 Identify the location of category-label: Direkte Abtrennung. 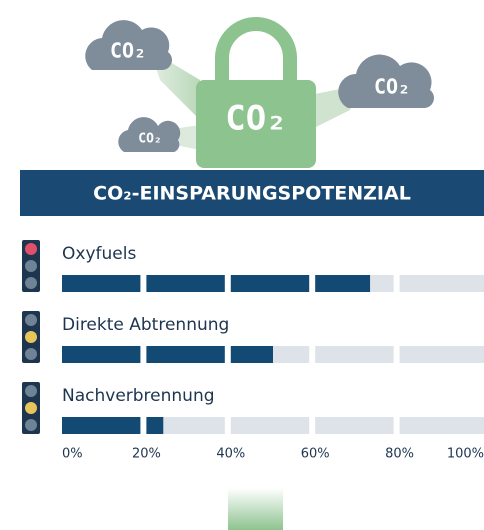
(145, 325).